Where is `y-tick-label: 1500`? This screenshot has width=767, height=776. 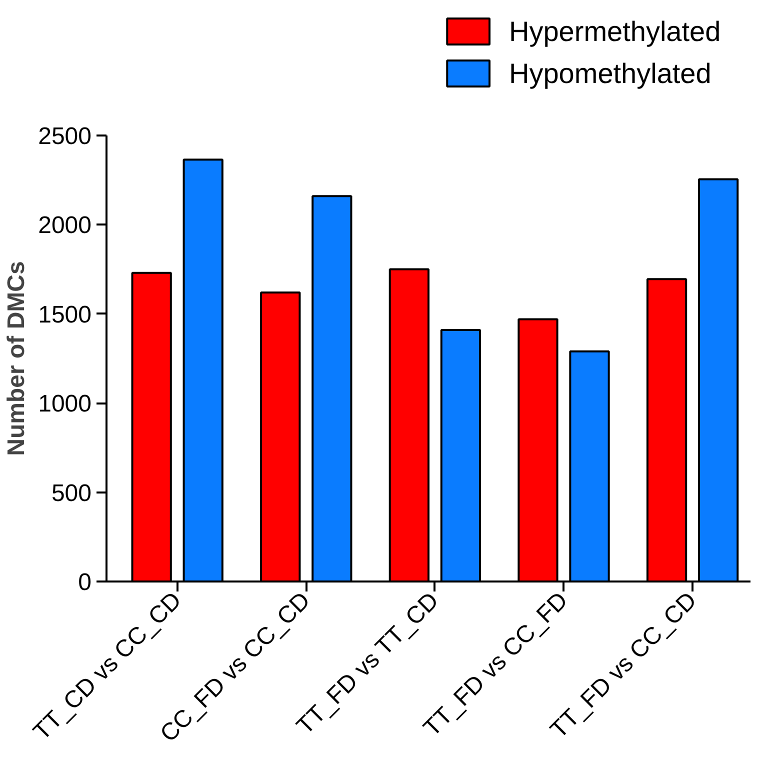
y-tick-label: 1500 is located at coordinates (65, 314).